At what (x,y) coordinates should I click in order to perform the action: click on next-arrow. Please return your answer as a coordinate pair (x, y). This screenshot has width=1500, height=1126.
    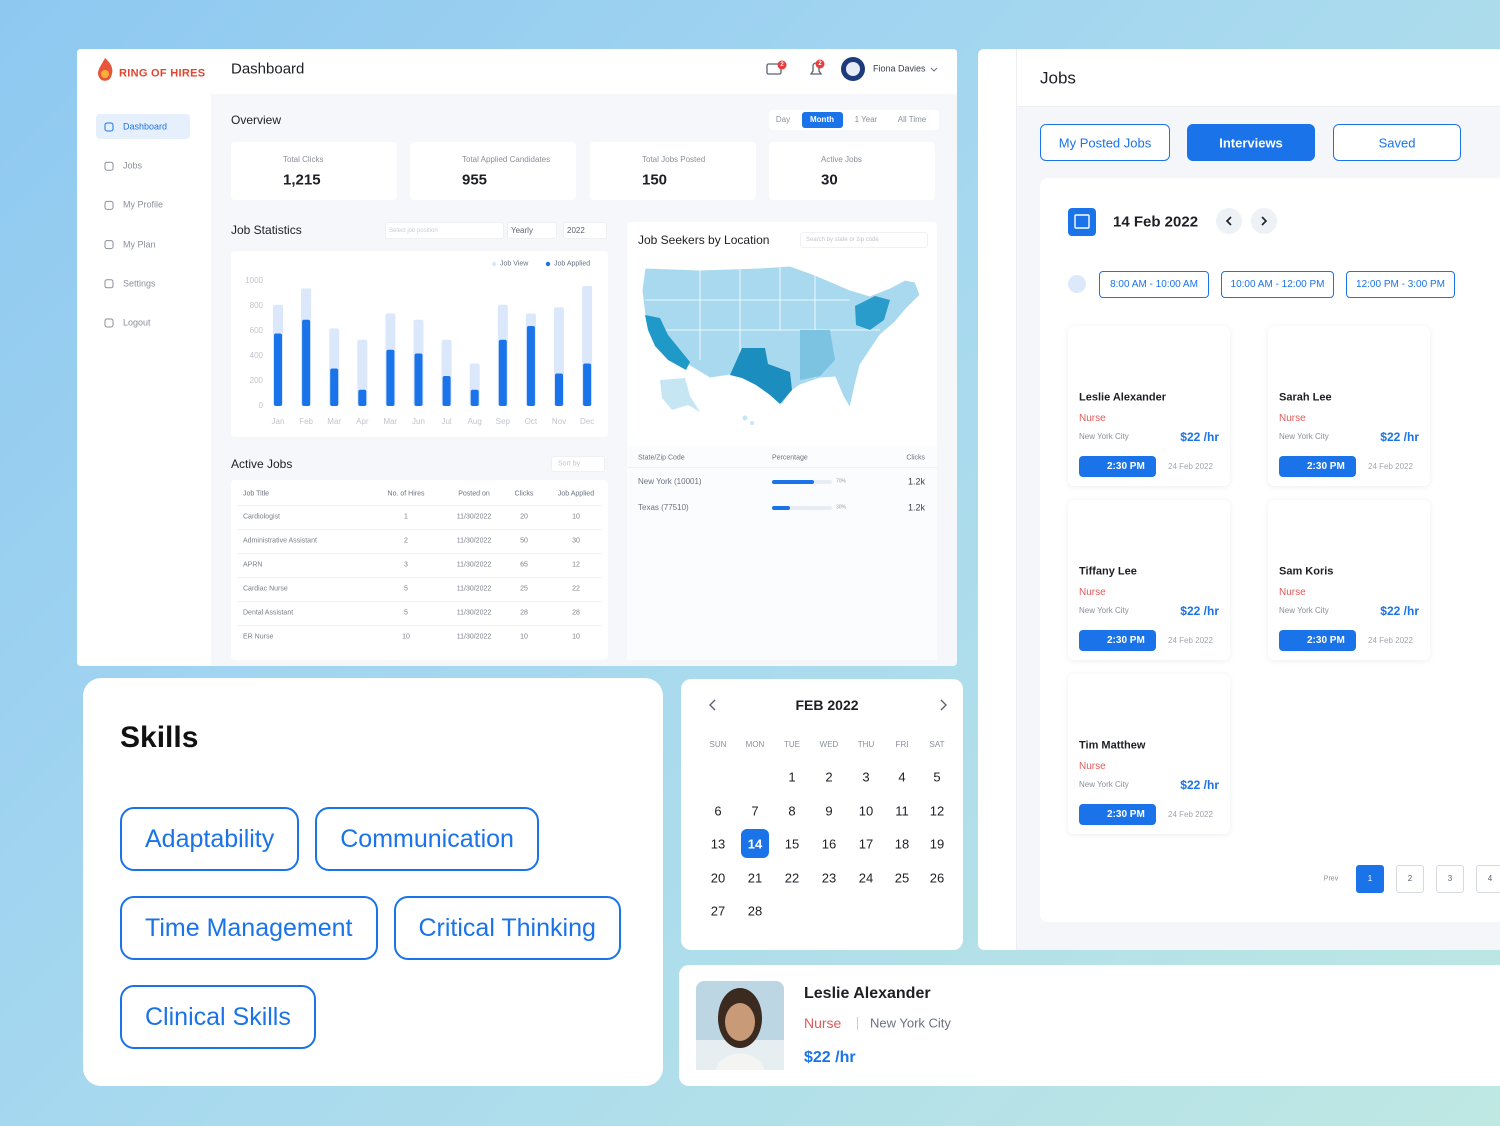
    Looking at the image, I should click on (943, 705).